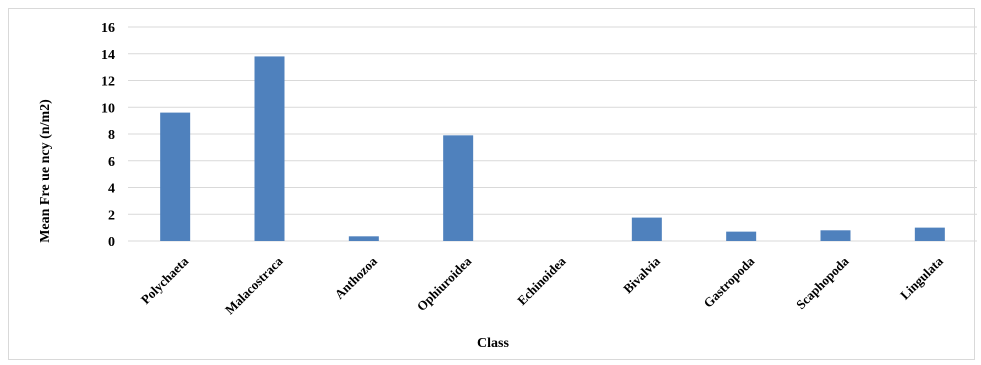 Image resolution: width=981 pixels, height=365 pixels. Describe the element at coordinates (108, 82) in the screenshot. I see `y-tick-label: 12` at that location.